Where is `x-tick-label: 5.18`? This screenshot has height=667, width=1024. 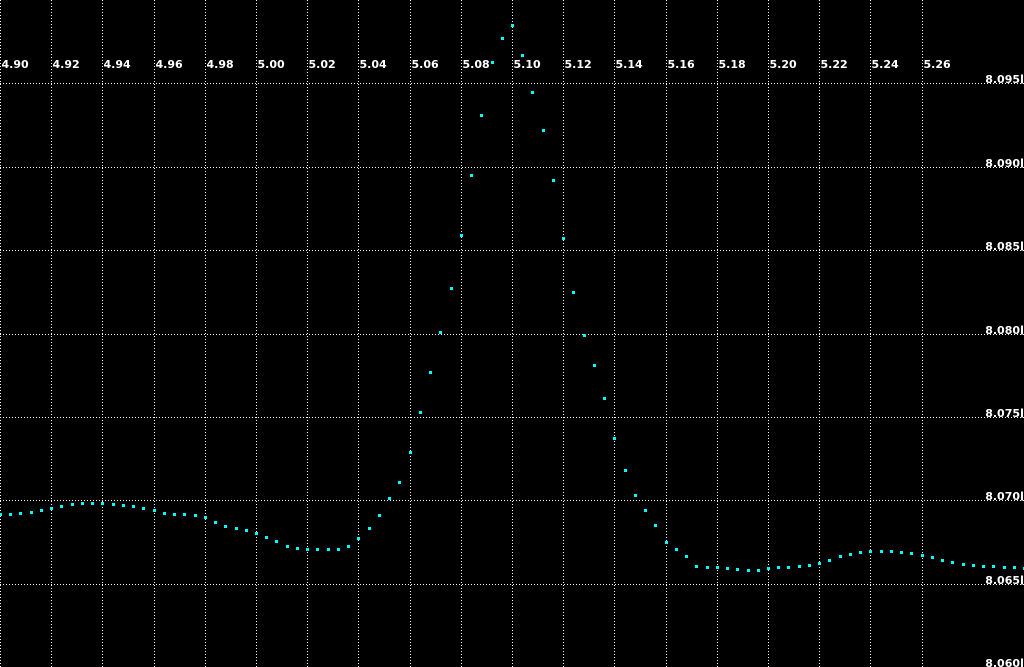
x-tick-label: 5.18 is located at coordinates (732, 64).